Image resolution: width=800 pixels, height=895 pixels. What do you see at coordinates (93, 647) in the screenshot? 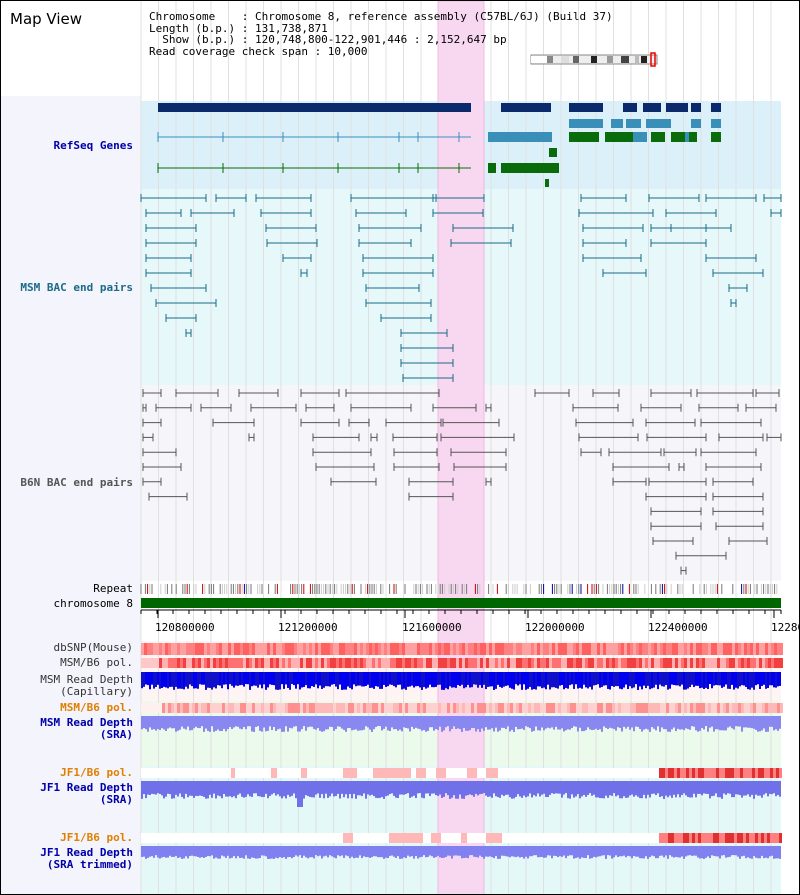
I see `track-label-dbsnp: dbSNP(Mouse)` at bounding box center [93, 647].